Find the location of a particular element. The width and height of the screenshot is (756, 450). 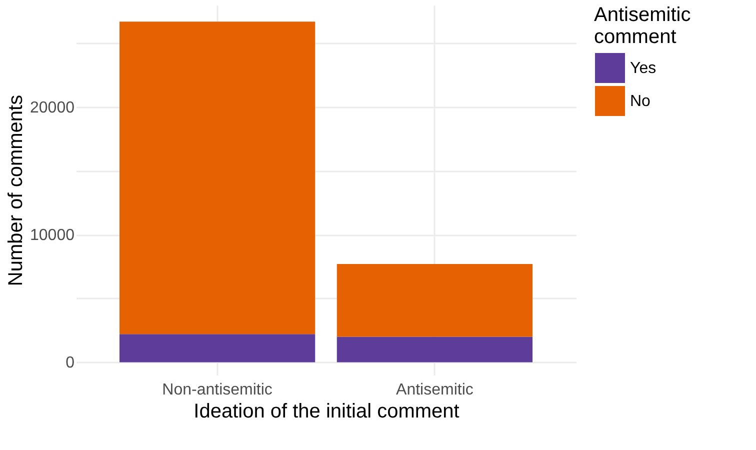

y-axis-title: Number of comments is located at coordinates (16, 190).